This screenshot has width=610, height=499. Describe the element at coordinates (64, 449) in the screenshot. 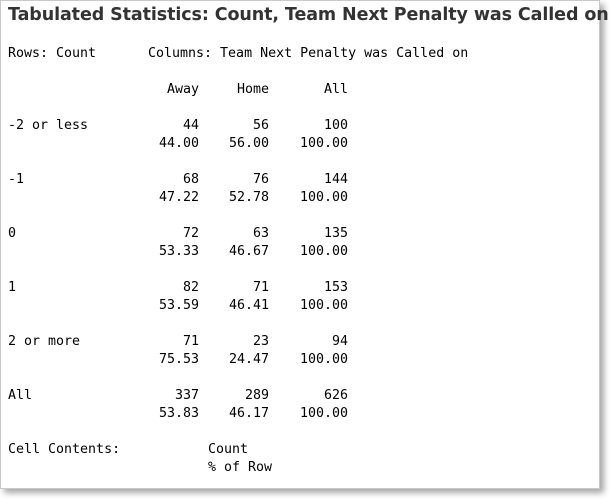

I see `cell-contents-label: Cell Contents:` at that location.